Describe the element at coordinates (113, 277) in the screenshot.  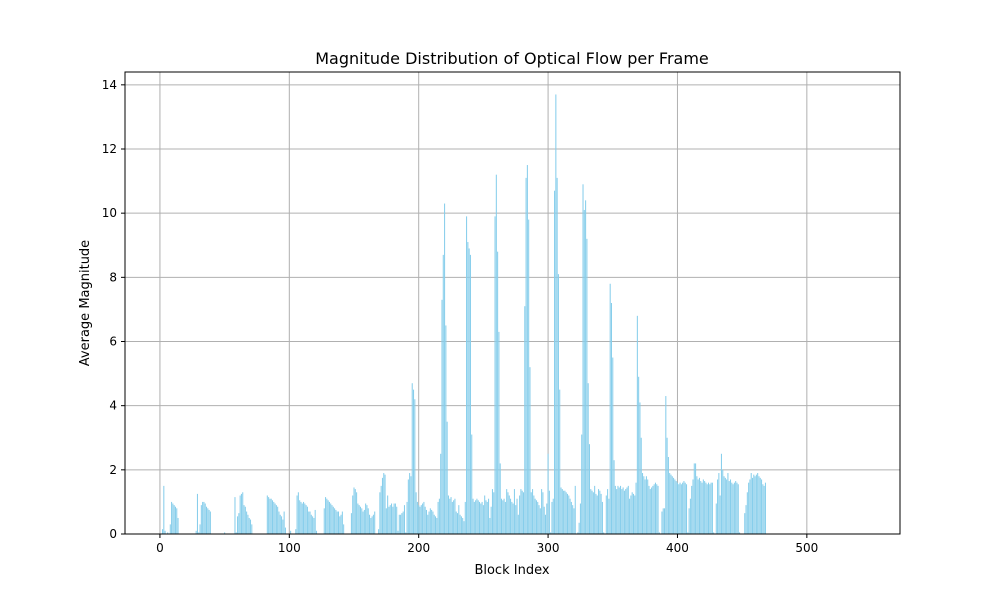
I see `y-tick-label: 8` at that location.